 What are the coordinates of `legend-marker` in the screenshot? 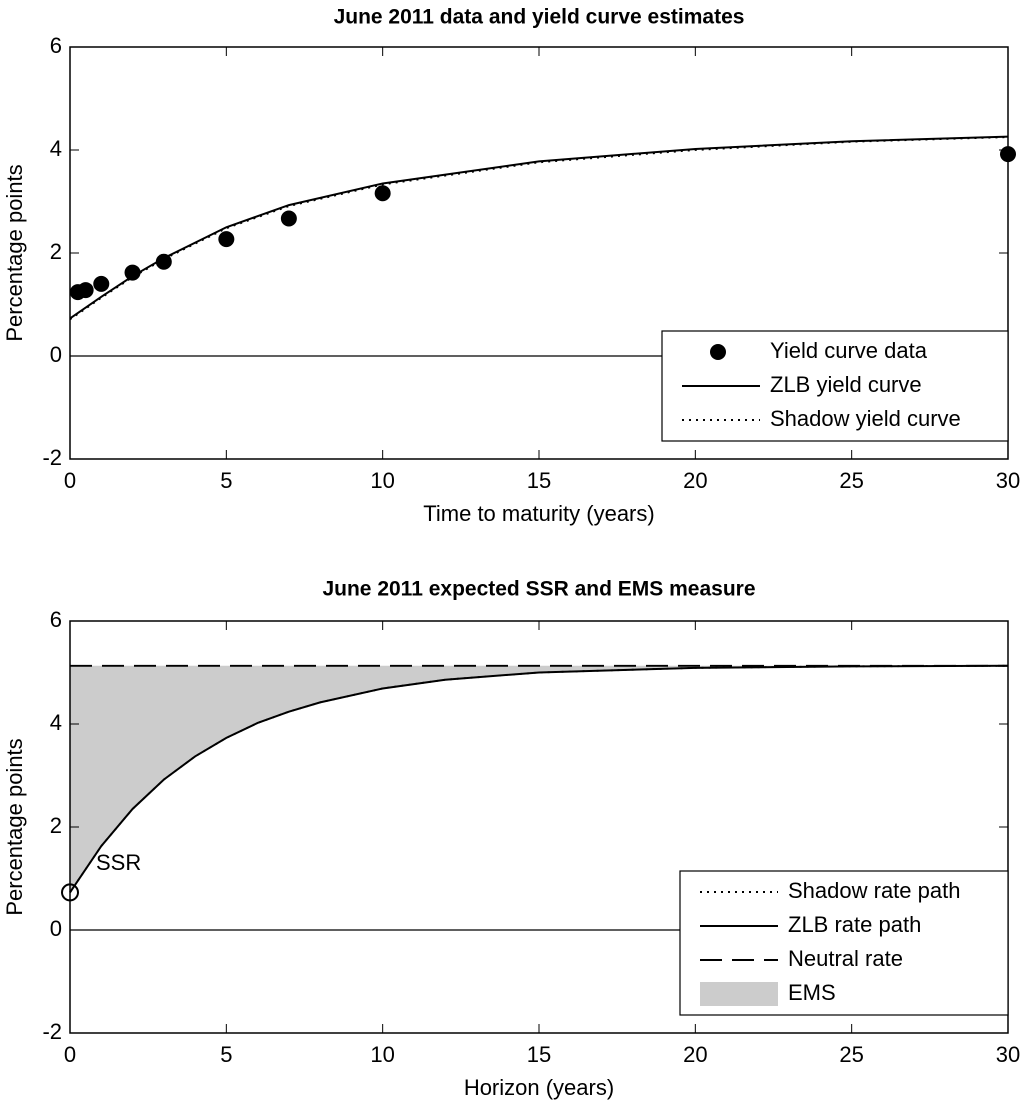 It's located at (718, 352).